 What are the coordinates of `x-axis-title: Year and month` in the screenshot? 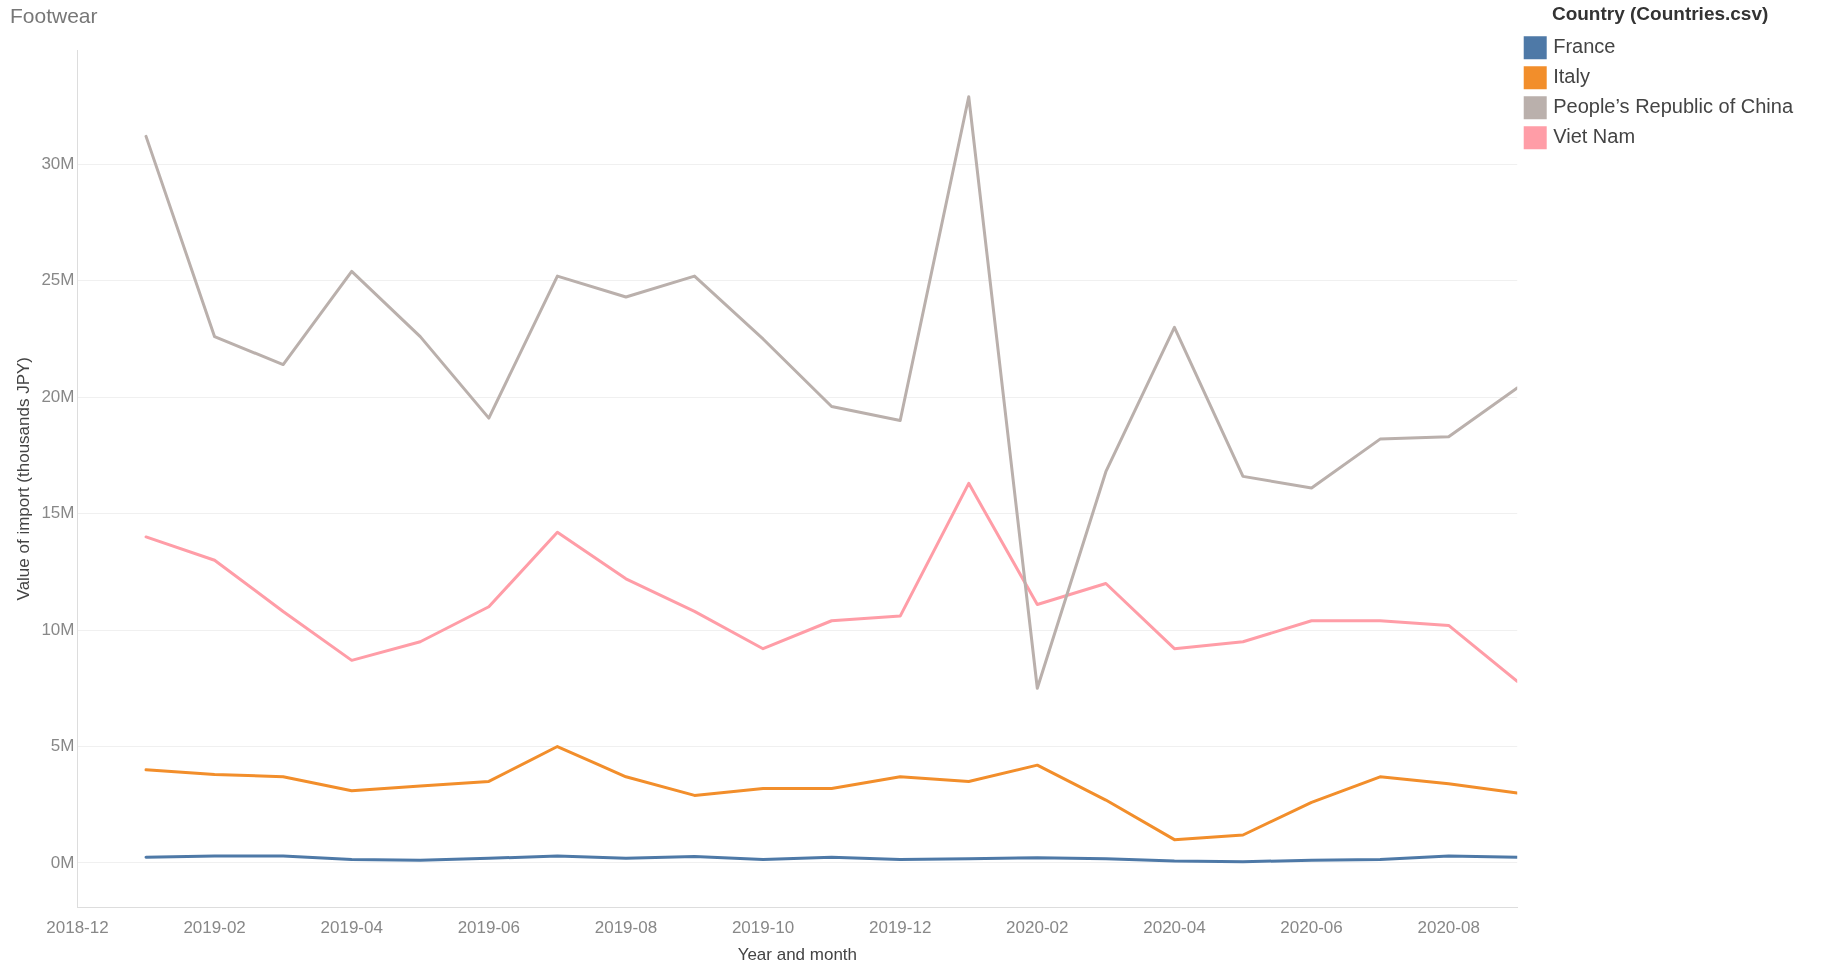 It's located at (797, 955).